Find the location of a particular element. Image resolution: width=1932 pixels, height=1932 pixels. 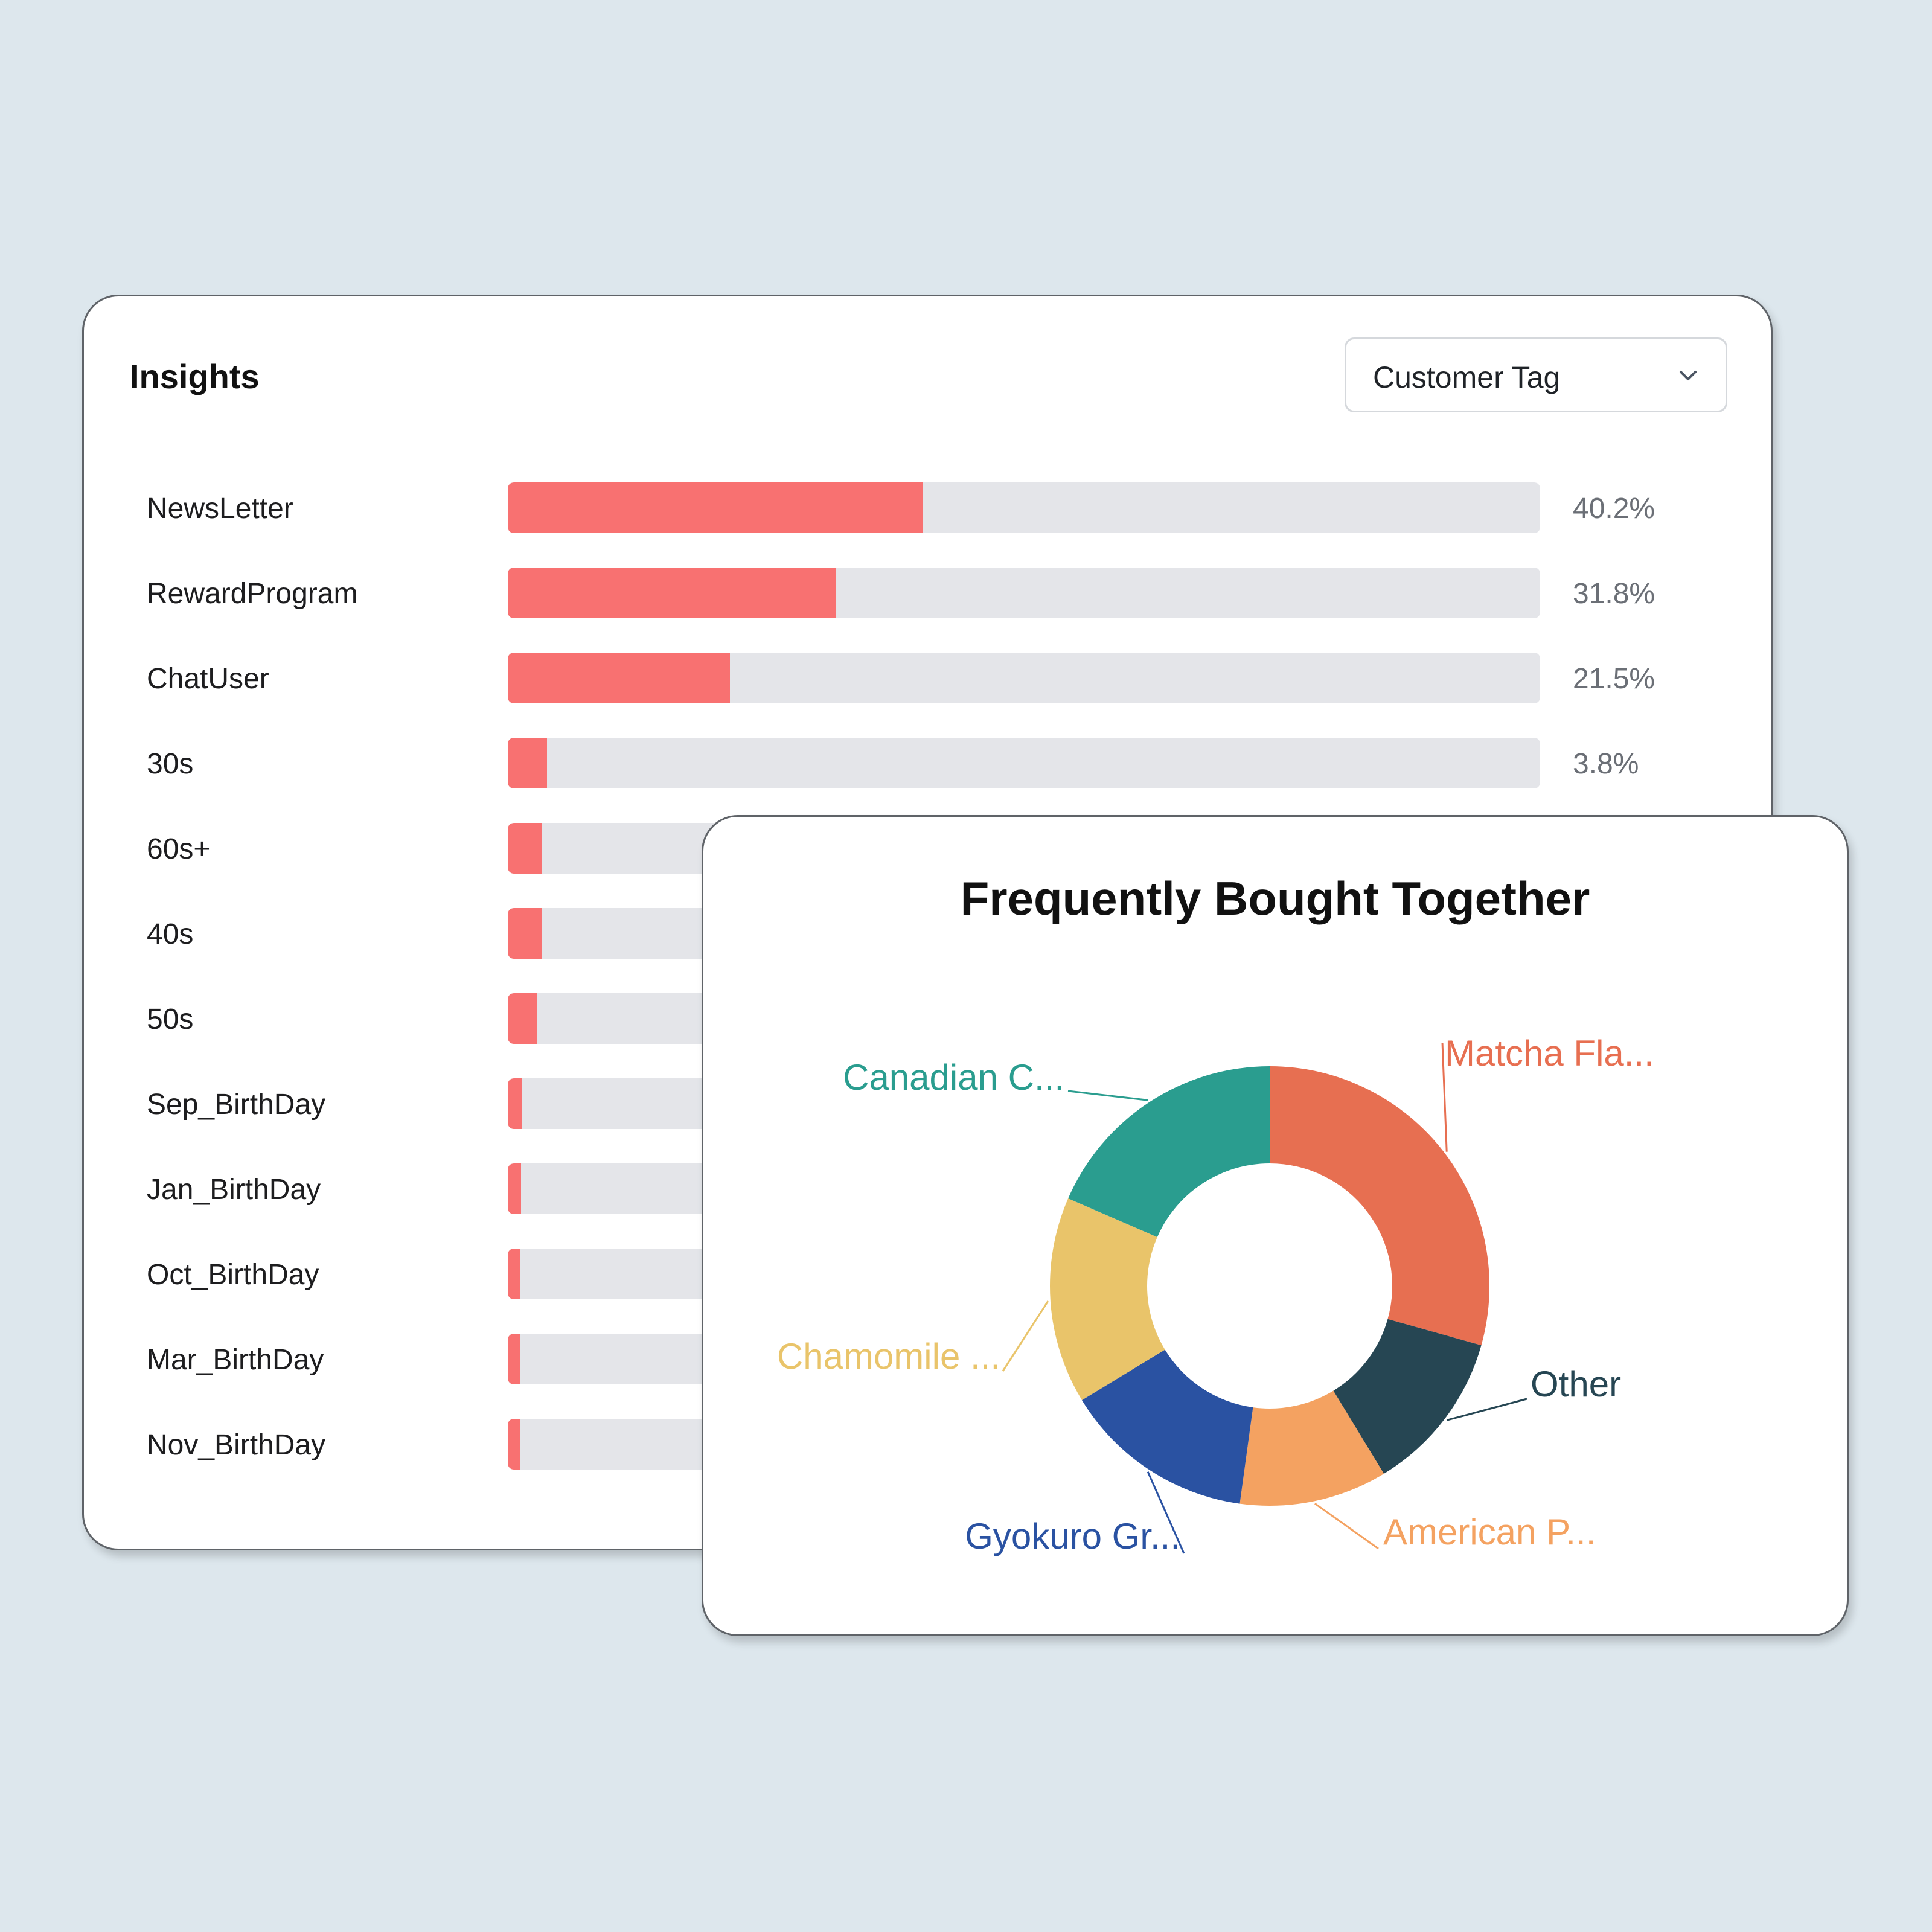

insight-row: ChatUser 21.5% is located at coordinates (927, 678).